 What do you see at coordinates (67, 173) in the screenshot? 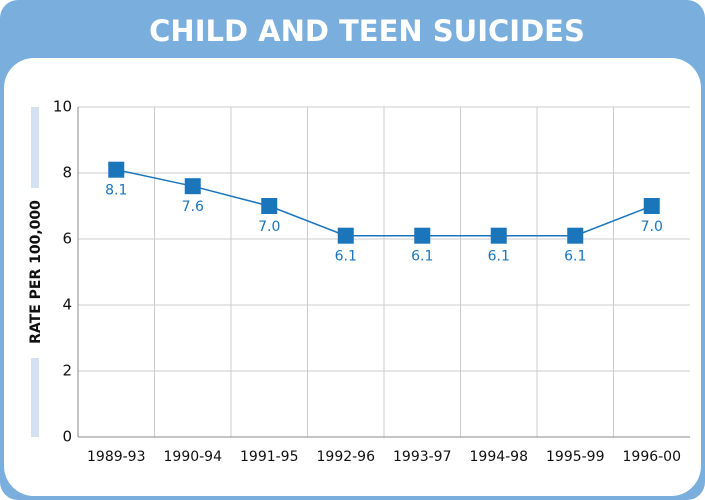
I see `y-tick-label: 8` at bounding box center [67, 173].